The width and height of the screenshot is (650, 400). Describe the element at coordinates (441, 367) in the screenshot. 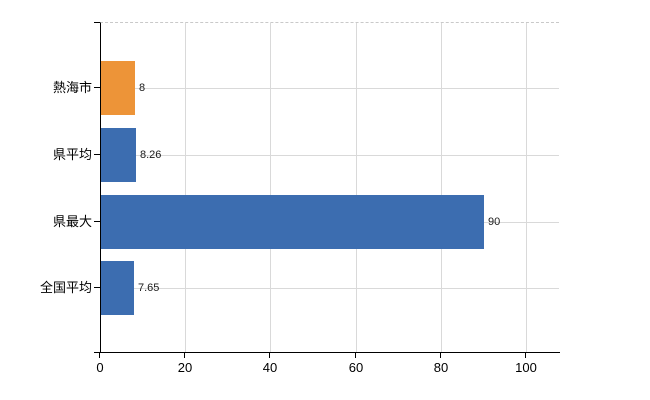

I see `x-axis-tick-label: 80` at that location.